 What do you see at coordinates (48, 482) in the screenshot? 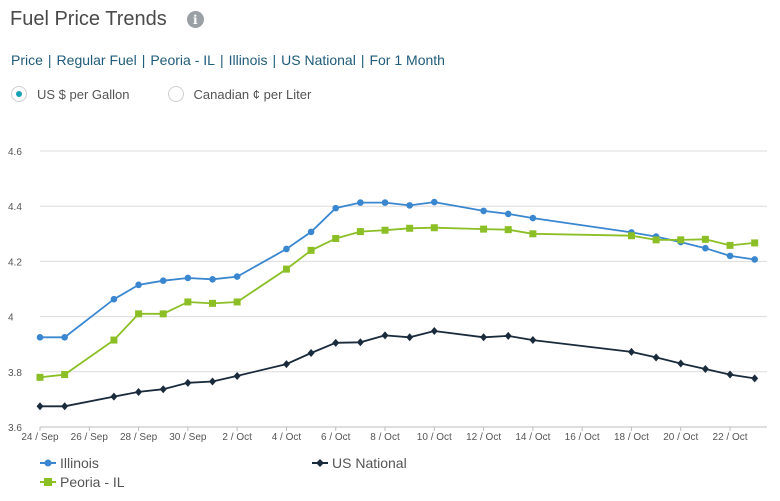
I see `peoria-legend-marker` at bounding box center [48, 482].